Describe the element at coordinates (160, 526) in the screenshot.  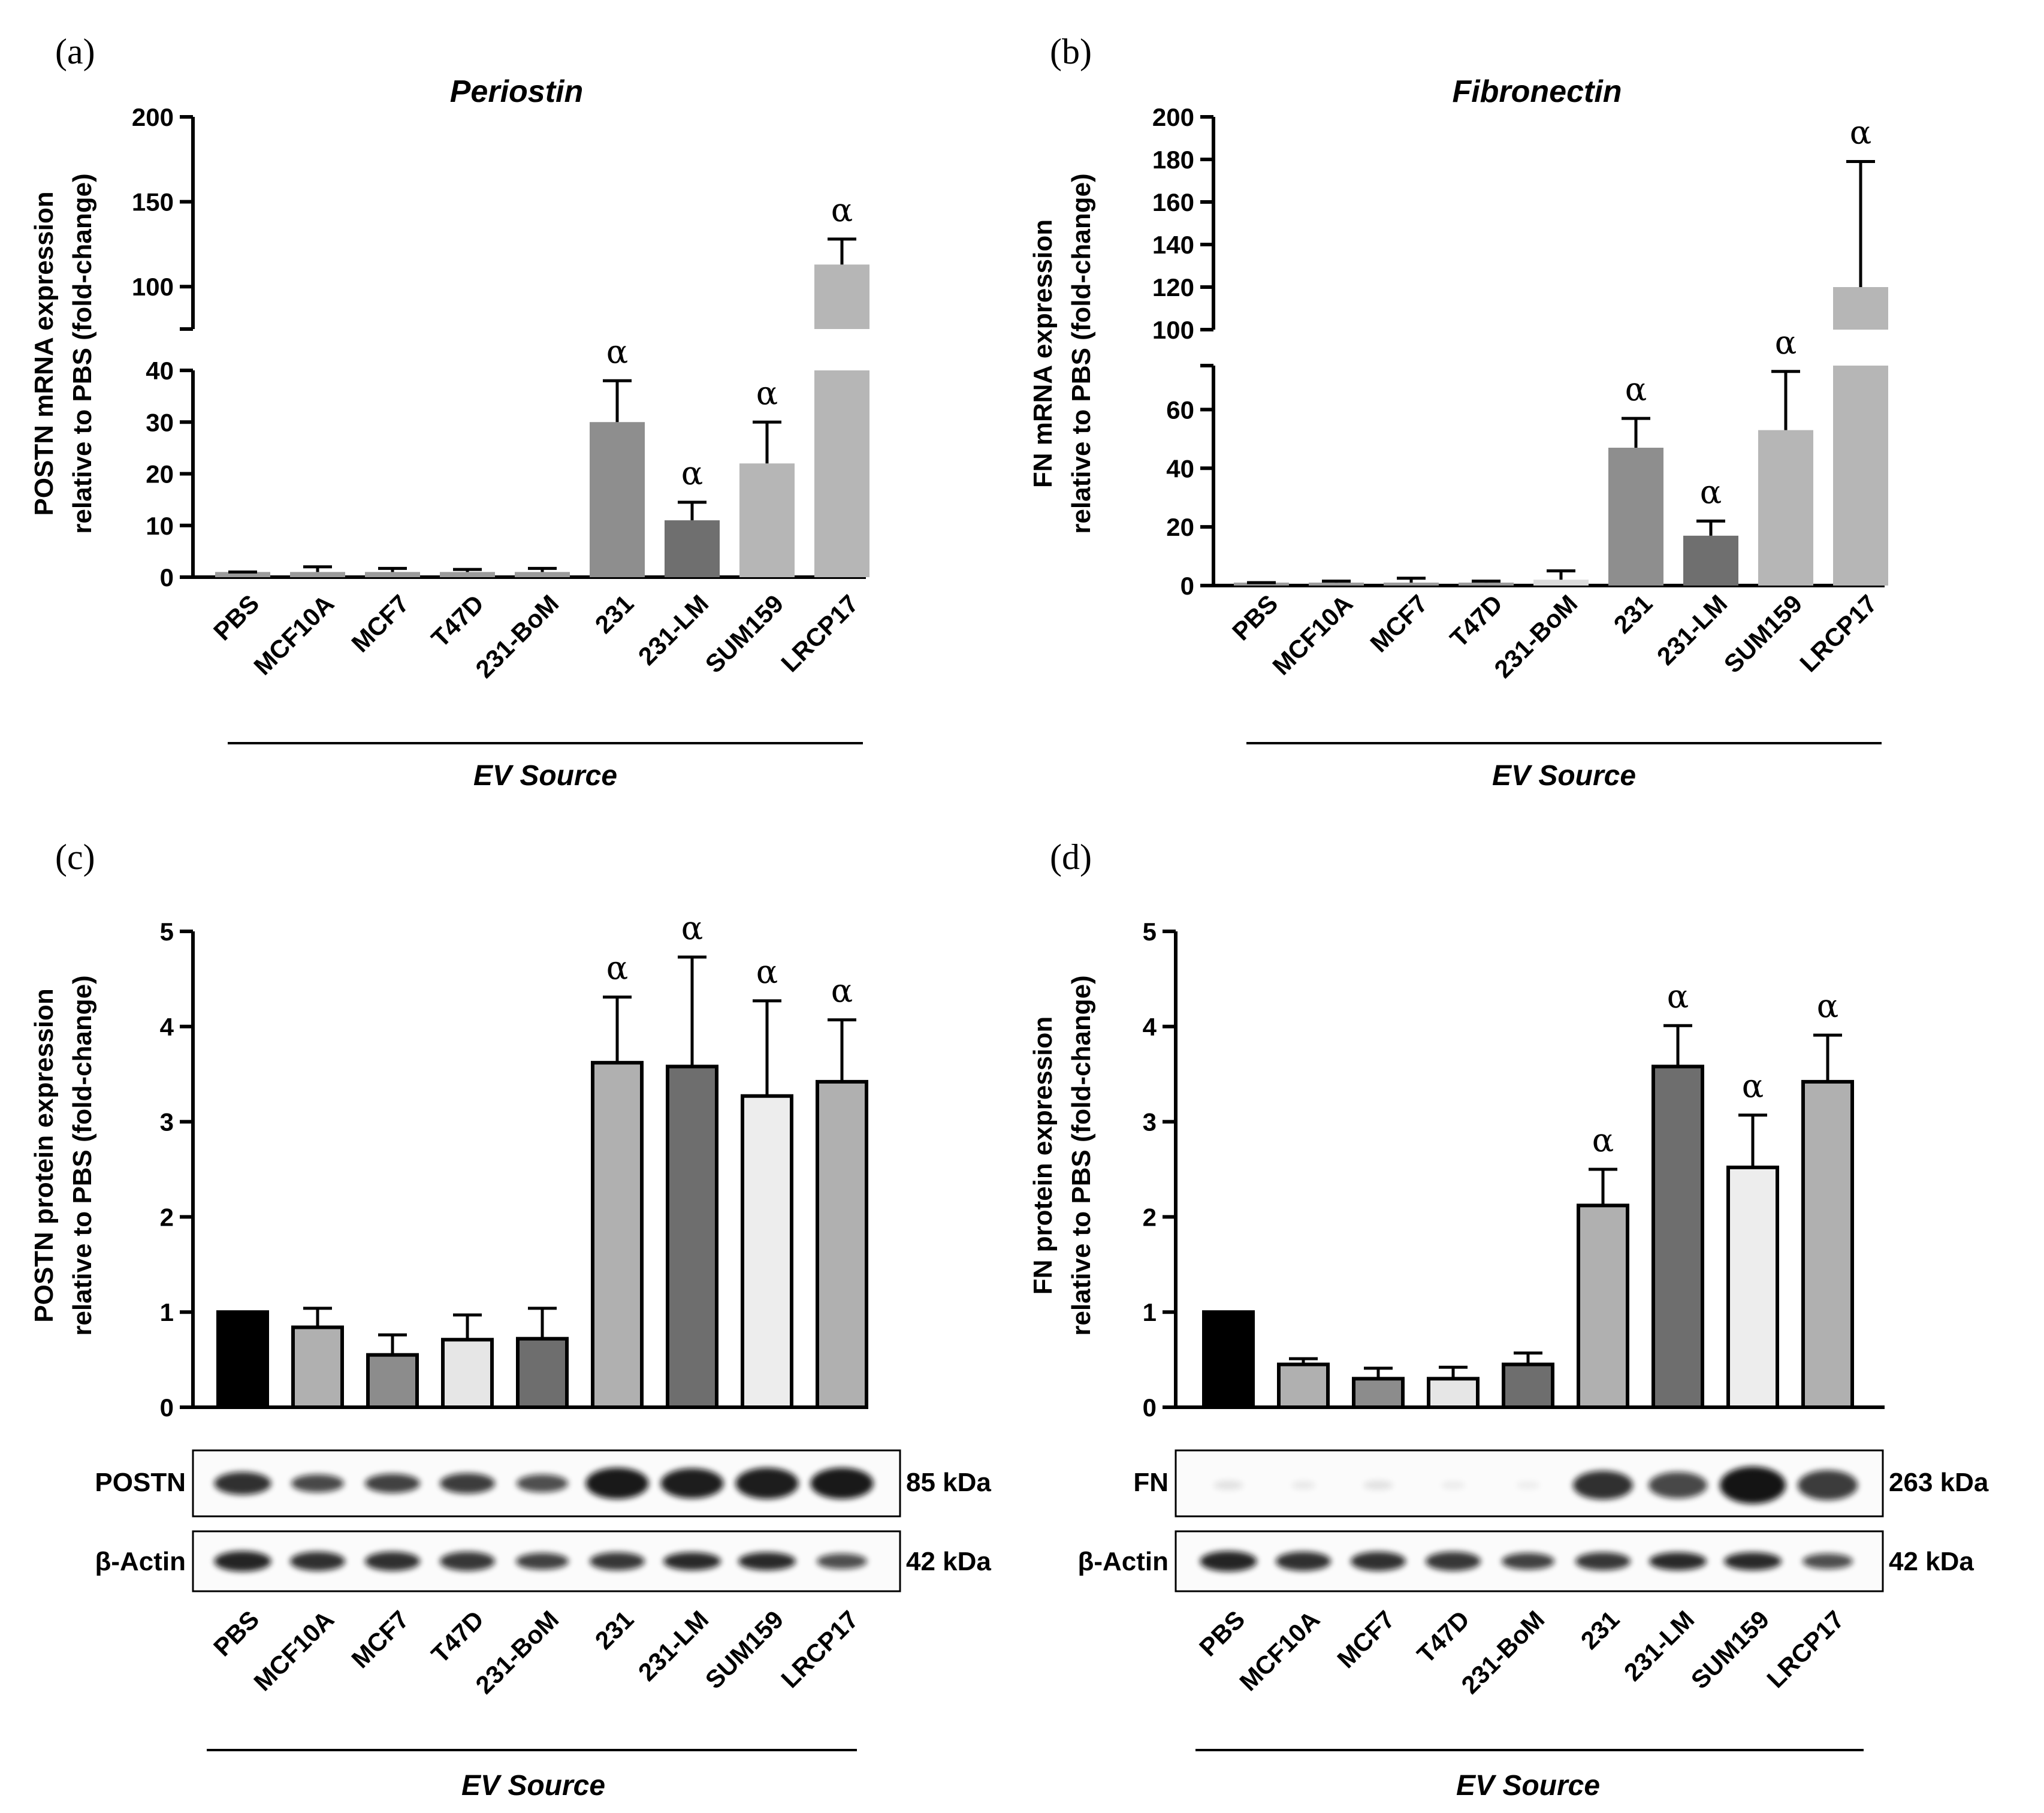
I see `a-ytick-label: 10` at that location.